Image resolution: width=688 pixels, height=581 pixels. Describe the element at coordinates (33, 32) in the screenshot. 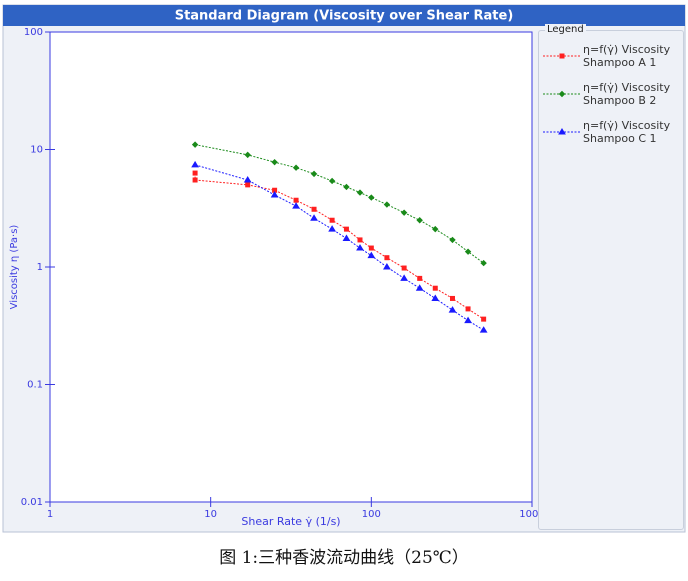

I see `y-tick-label: 100` at that location.